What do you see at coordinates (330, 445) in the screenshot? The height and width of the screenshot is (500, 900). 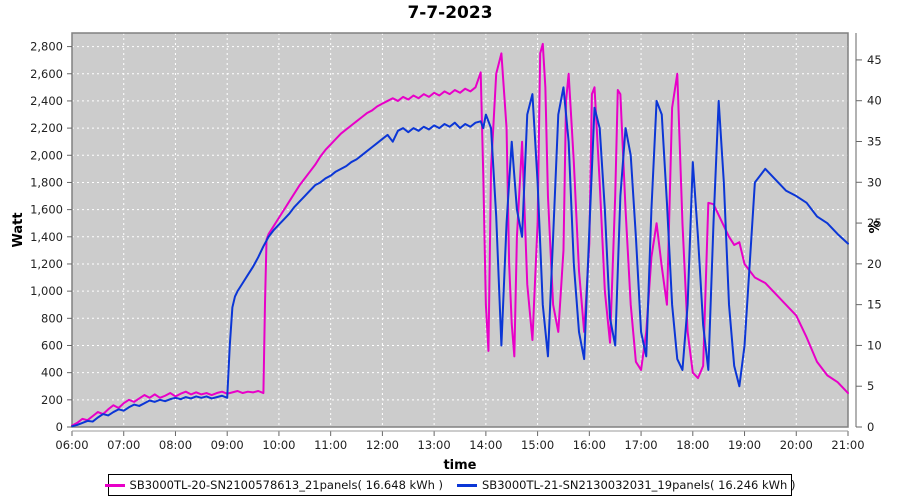 I see `x-axis-tick-label: 11:00` at bounding box center [330, 445].